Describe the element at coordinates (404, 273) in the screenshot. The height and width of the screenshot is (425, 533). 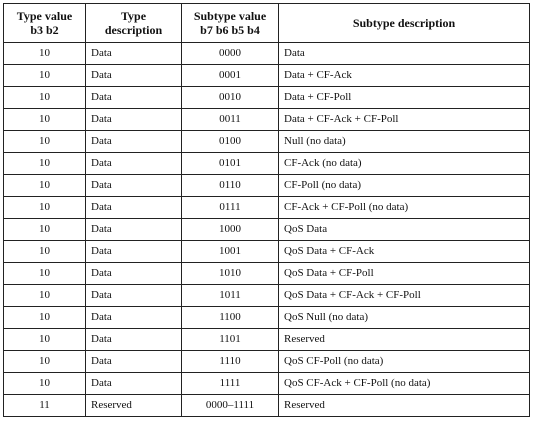
I see `cell-subtype-description: QoS Data + CF-Poll` at that location.